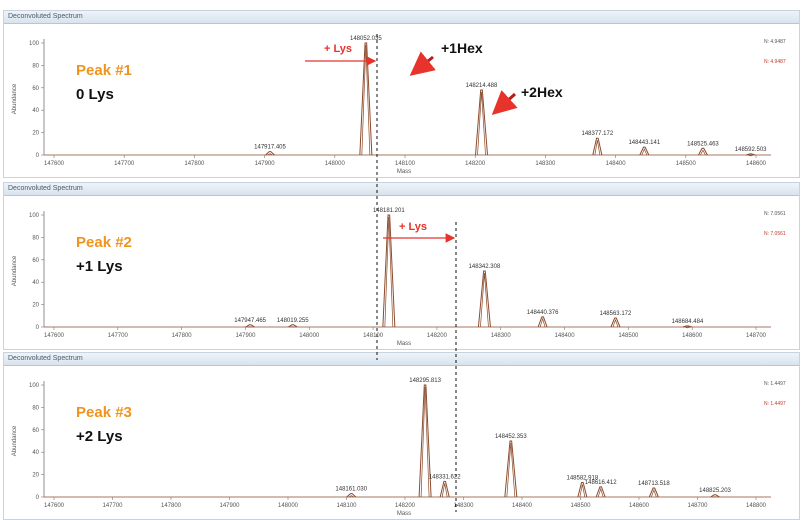  I want to click on peak-data-label: 148377.172, so click(597, 134).